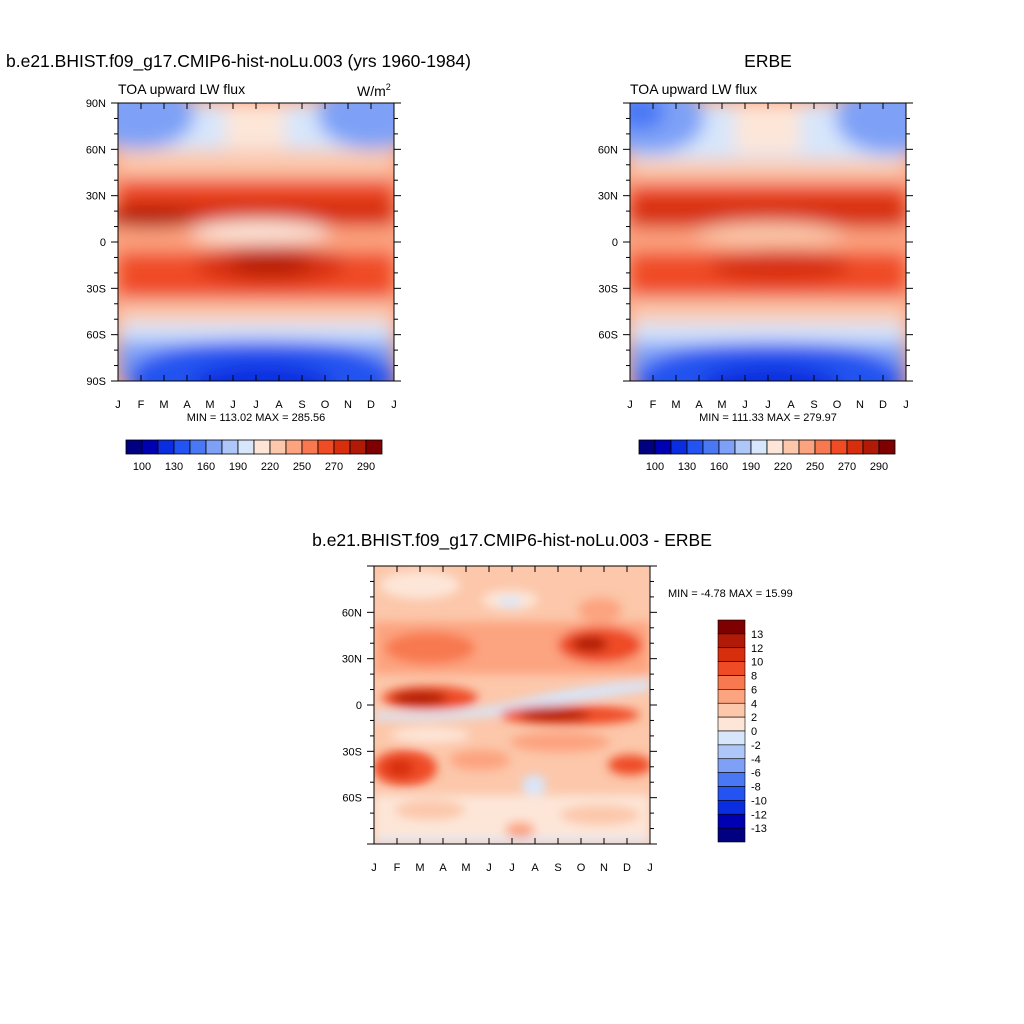 This screenshot has width=1024, height=1024. Describe the element at coordinates (767, 456) in the screenshot. I see `erbe-colorbar: 100 130 160 190 220 250 270 290` at that location.